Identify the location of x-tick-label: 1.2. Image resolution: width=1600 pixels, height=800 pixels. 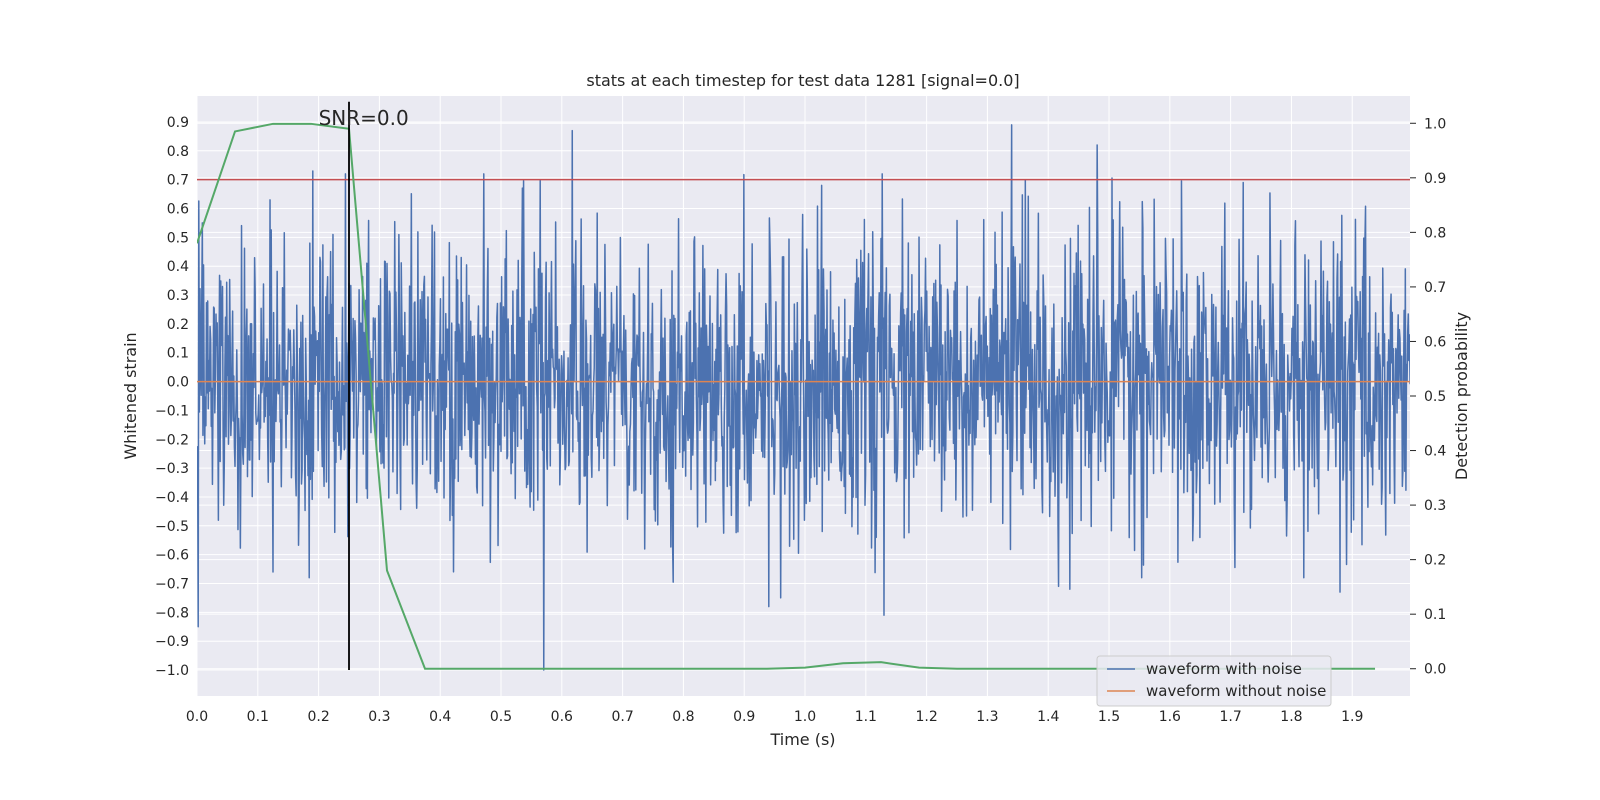
(926, 717).